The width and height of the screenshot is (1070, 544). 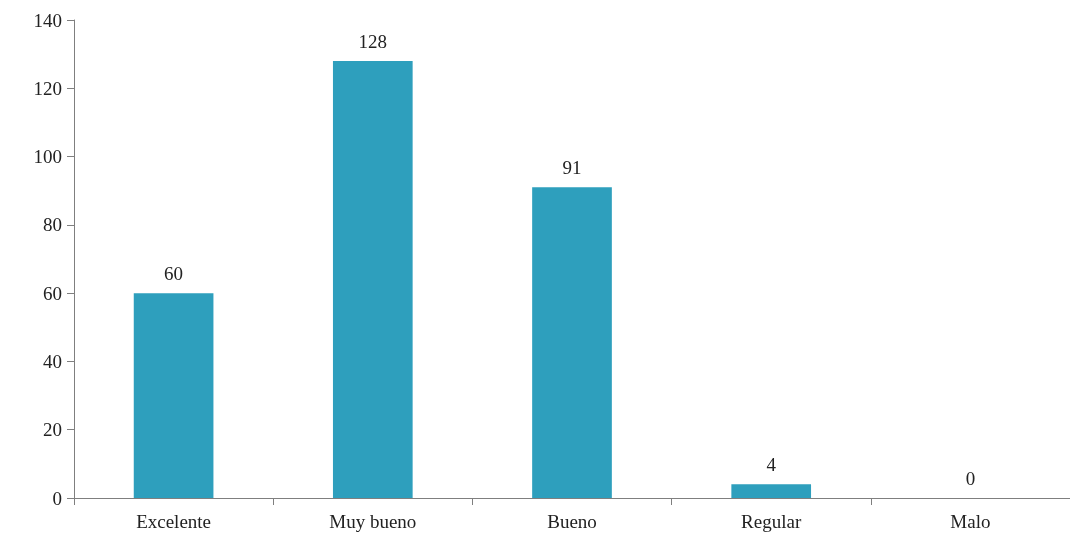 I want to click on data-label: 60, so click(x=174, y=274).